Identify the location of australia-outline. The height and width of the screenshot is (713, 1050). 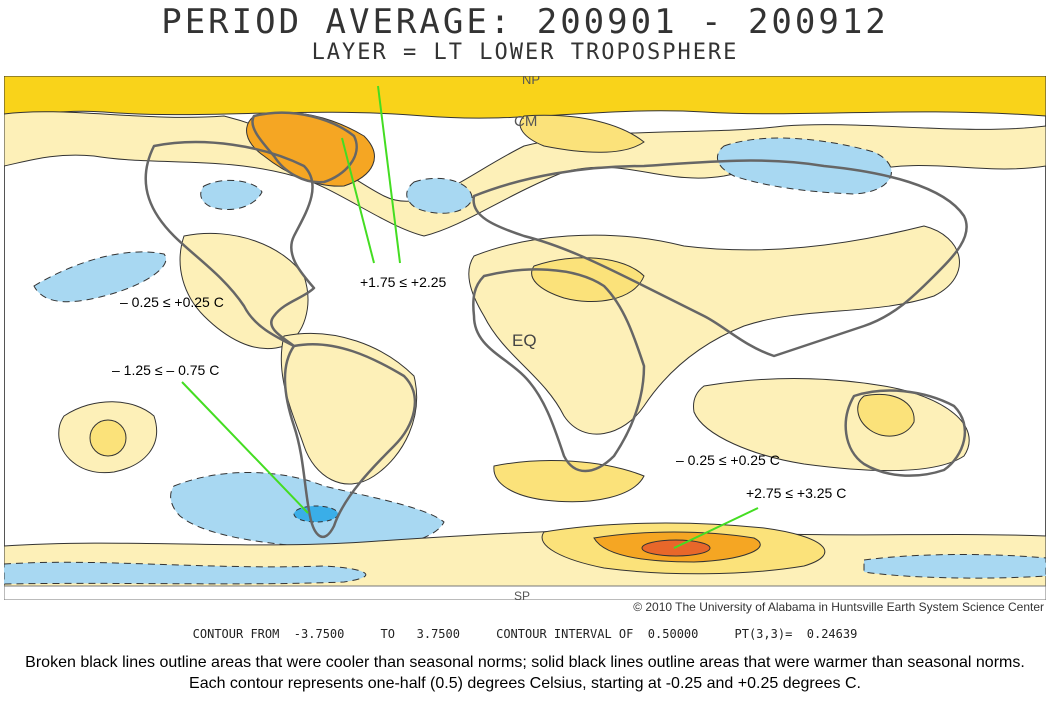
(905, 433).